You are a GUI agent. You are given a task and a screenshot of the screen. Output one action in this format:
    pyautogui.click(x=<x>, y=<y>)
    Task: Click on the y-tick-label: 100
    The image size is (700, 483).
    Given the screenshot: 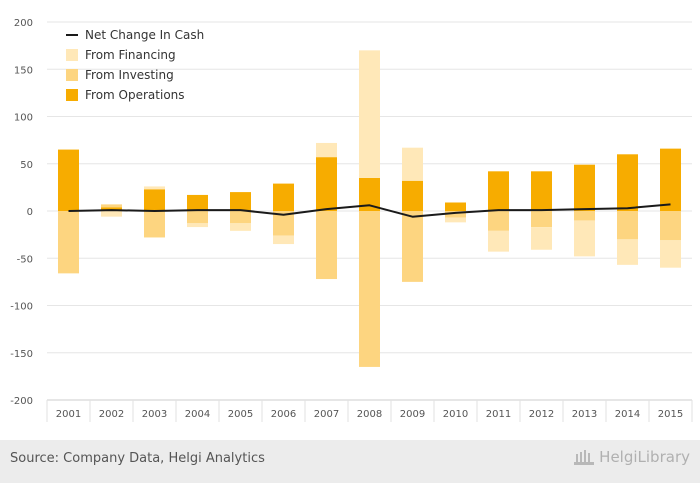 What is the action you would take?
    pyautogui.click(x=23, y=118)
    